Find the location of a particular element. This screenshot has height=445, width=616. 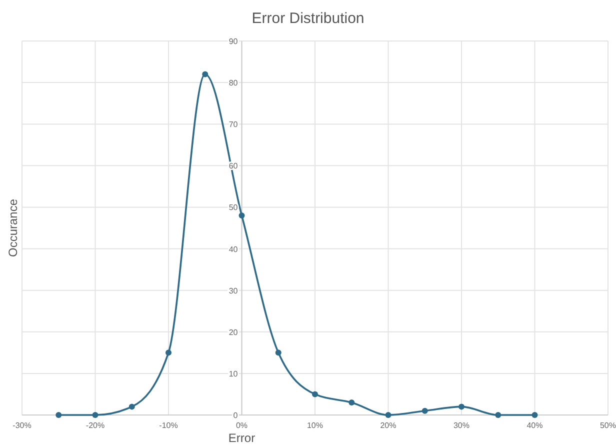

y-tick-label: 10 is located at coordinates (233, 373).